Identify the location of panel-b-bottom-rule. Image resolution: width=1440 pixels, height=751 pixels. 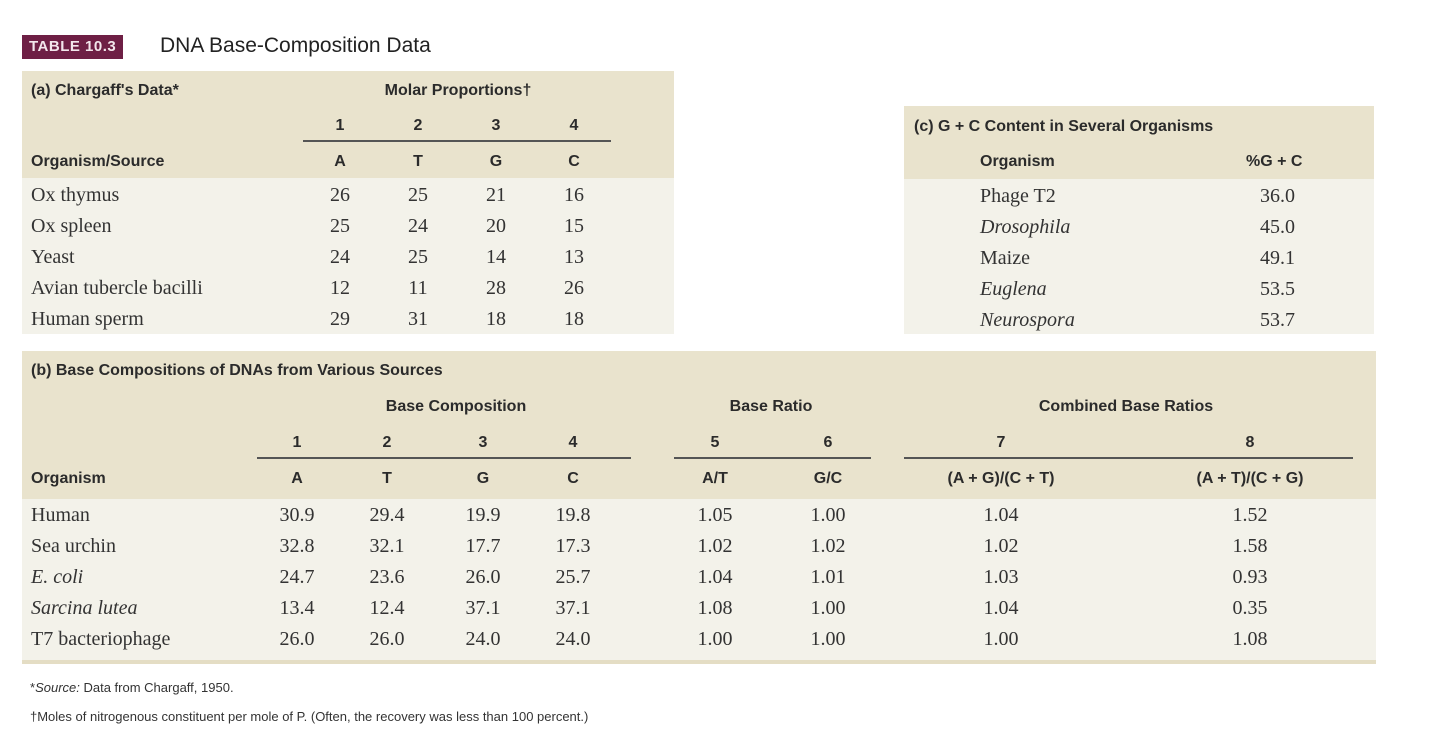
(699, 662).